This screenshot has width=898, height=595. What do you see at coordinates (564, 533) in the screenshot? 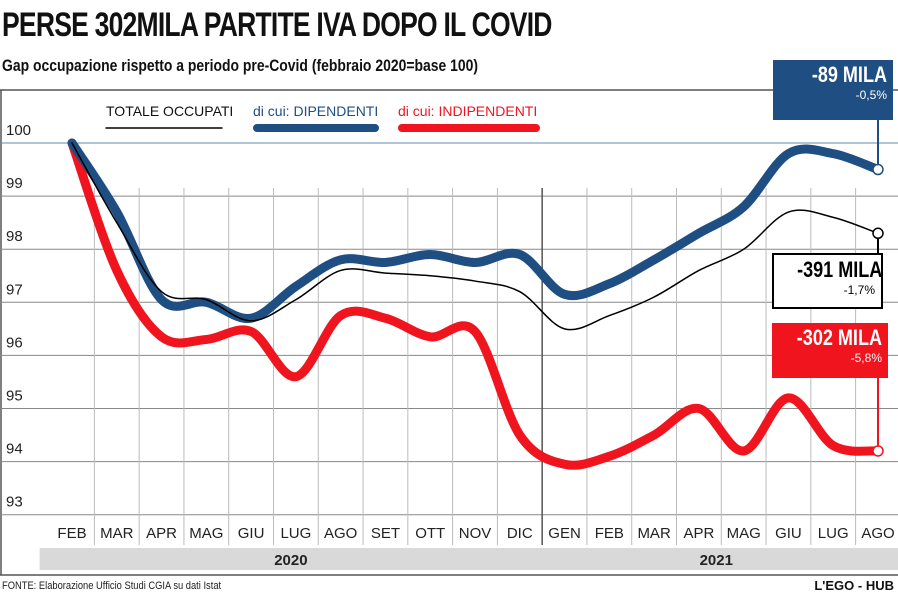
I see `x-tick-label: GEN` at bounding box center [564, 533].